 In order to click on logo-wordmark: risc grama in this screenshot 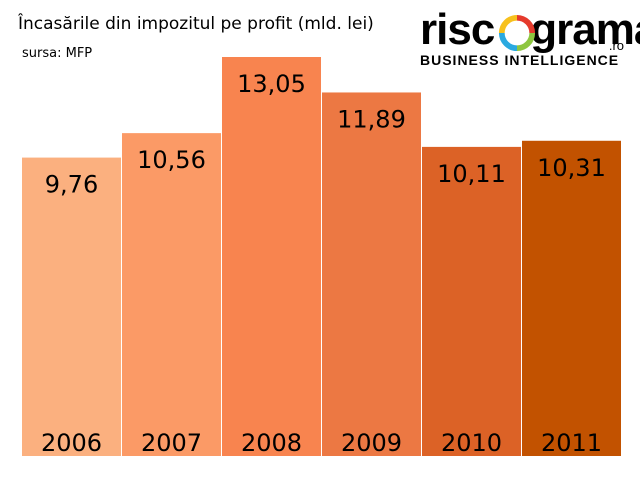, I will do `click(530, 30)`.